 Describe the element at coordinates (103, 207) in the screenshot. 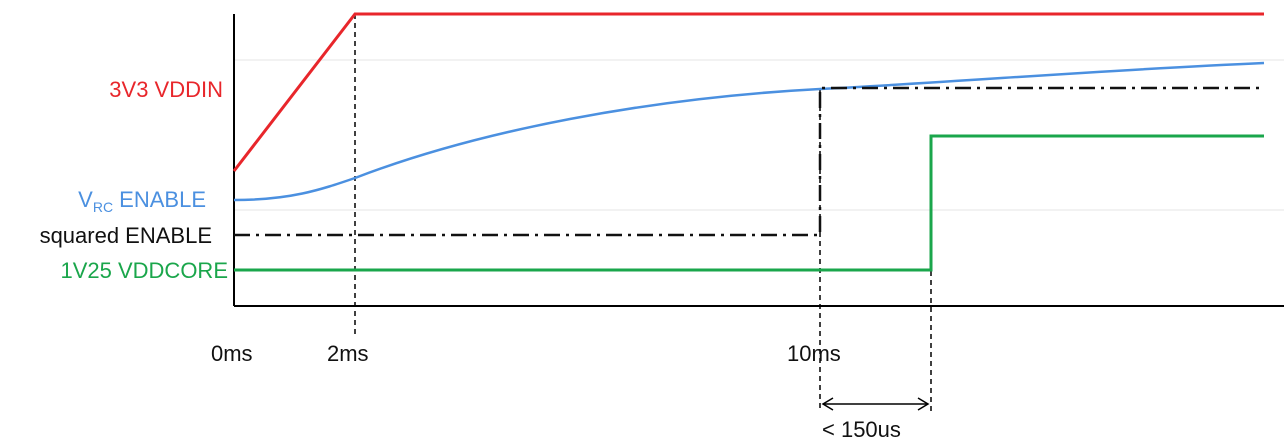

I see `label-vrc-subscript: RC` at that location.